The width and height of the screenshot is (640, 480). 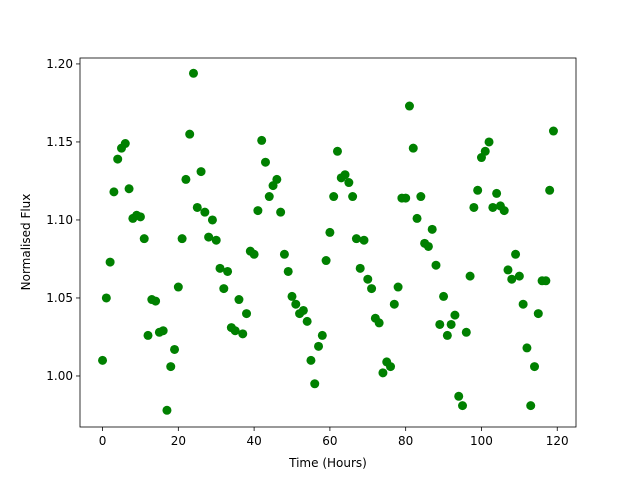 What do you see at coordinates (59, 298) in the screenshot?
I see `y-tick-label: 1.05` at bounding box center [59, 298].